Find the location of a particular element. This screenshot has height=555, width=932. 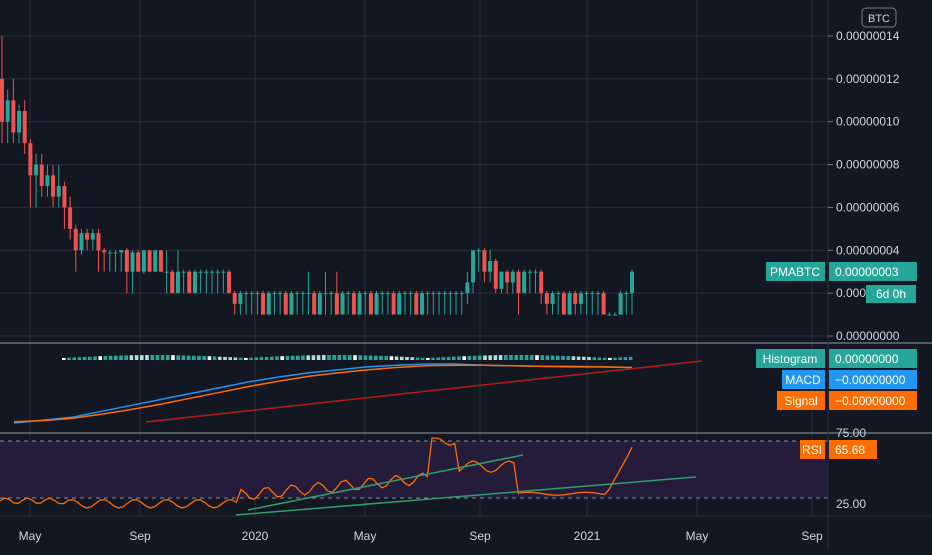

price-tick-label: 0.00000008 is located at coordinates (868, 165).